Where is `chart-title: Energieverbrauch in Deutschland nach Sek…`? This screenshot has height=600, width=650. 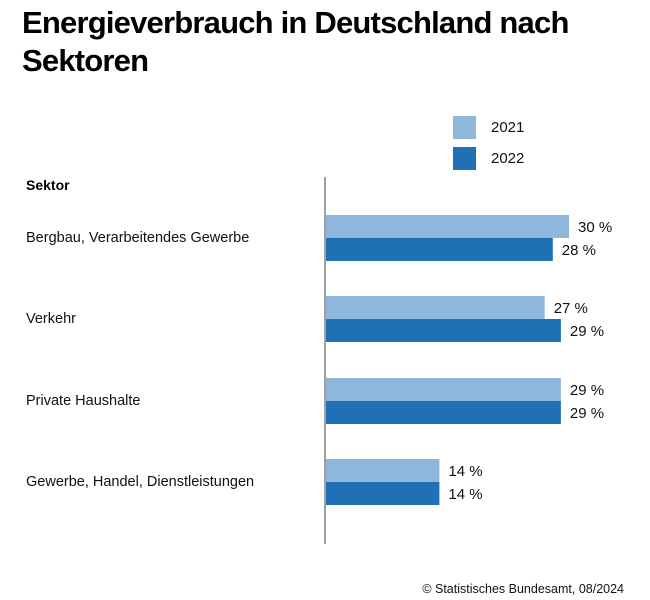 chart-title: Energieverbrauch in Deutschland nach Sek… is located at coordinates (295, 41).